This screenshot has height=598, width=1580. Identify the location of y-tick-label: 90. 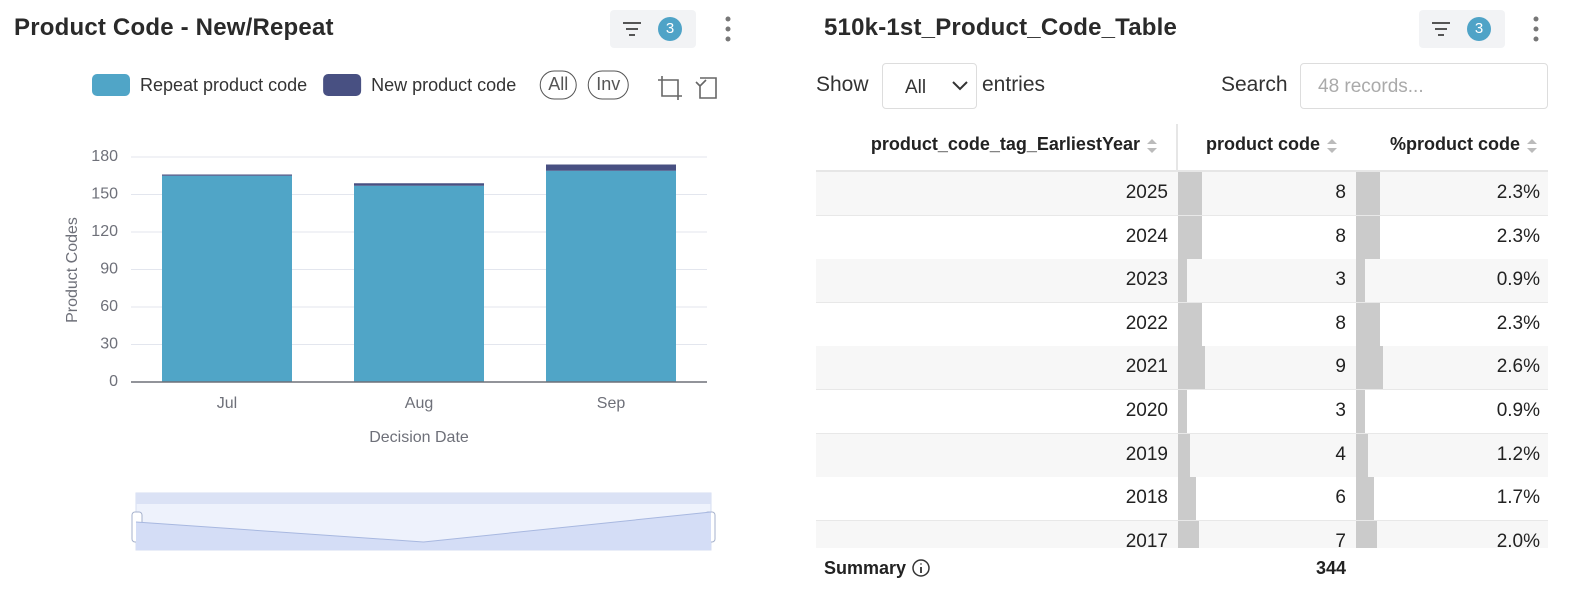
(109, 269).